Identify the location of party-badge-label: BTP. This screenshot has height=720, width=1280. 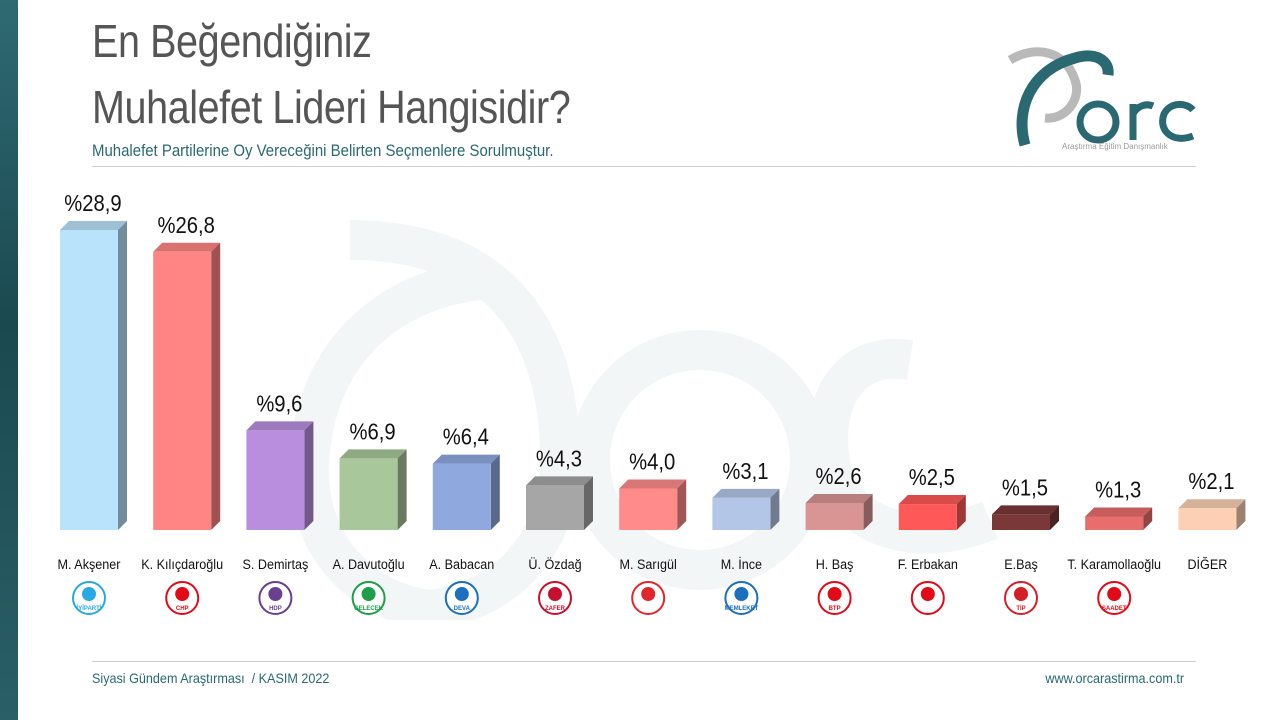
(835, 609).